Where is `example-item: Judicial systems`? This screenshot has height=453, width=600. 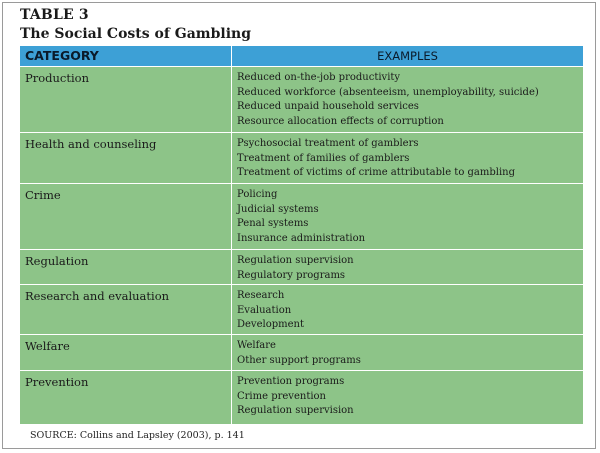
example-item: Judicial systems is located at coordinates (278, 209).